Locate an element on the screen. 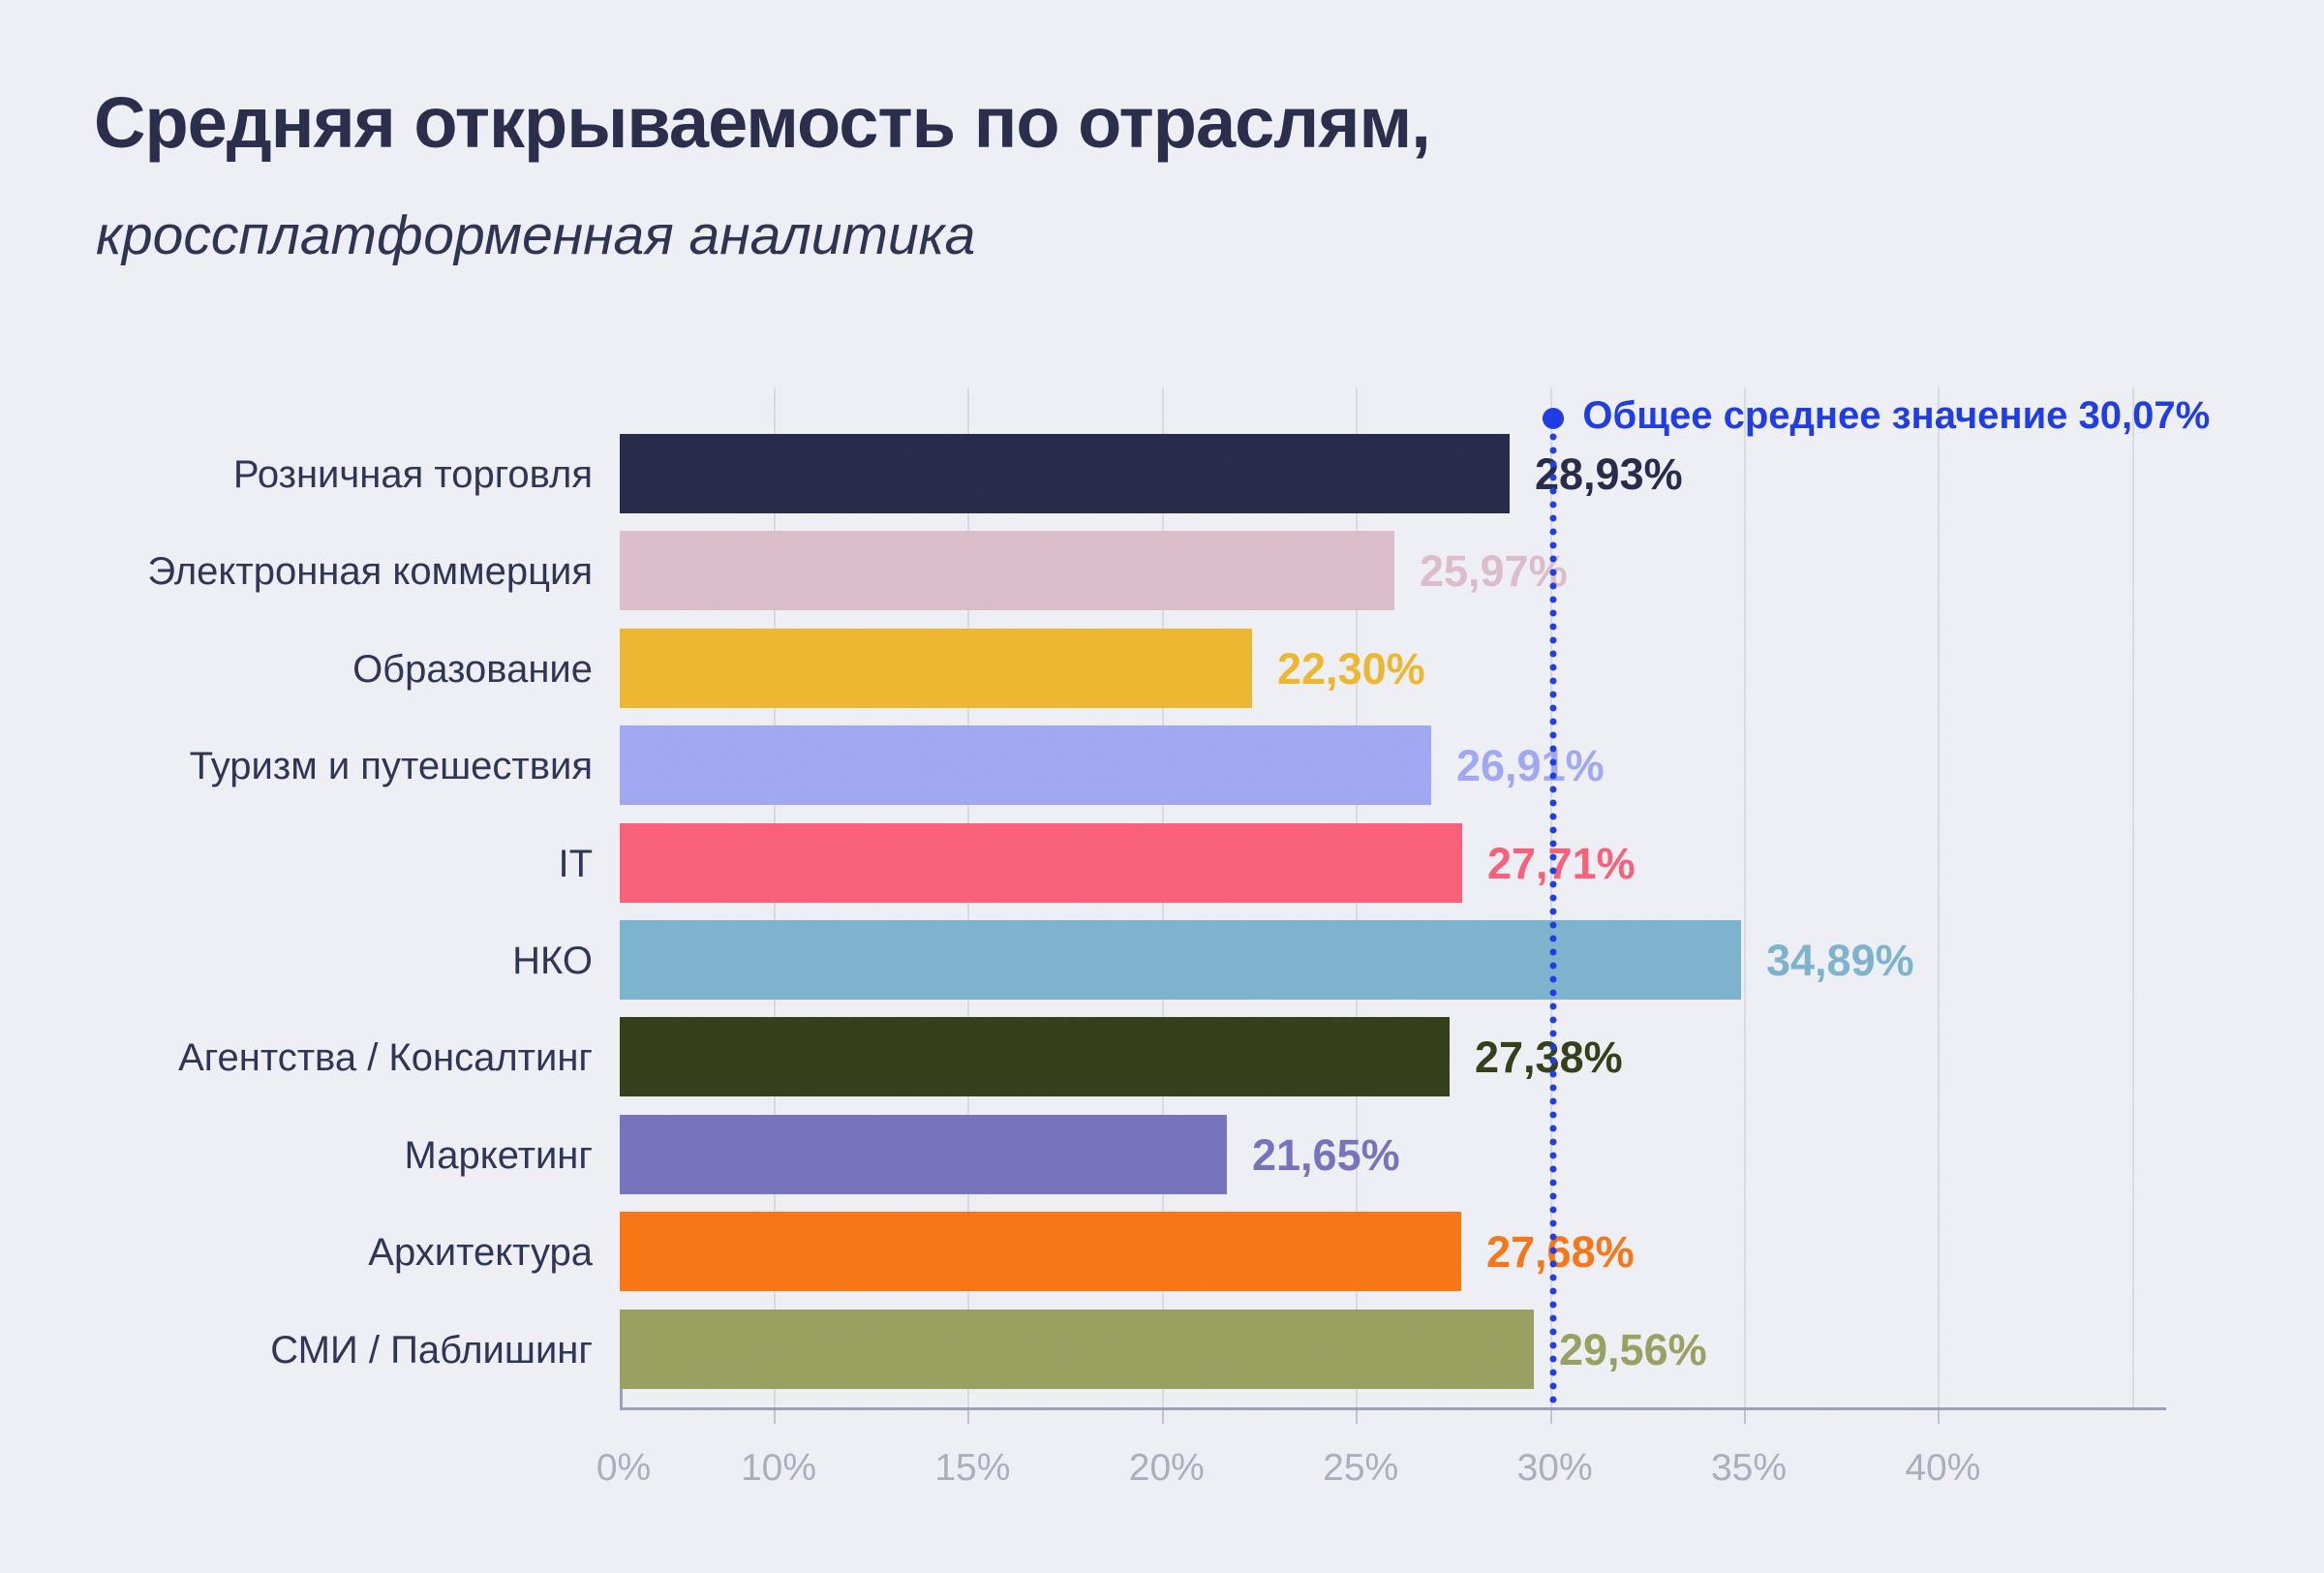 The width and height of the screenshot is (2324, 1573). bar-row: Агентства / Консалтинг 27,38% is located at coordinates (1162, 1056).